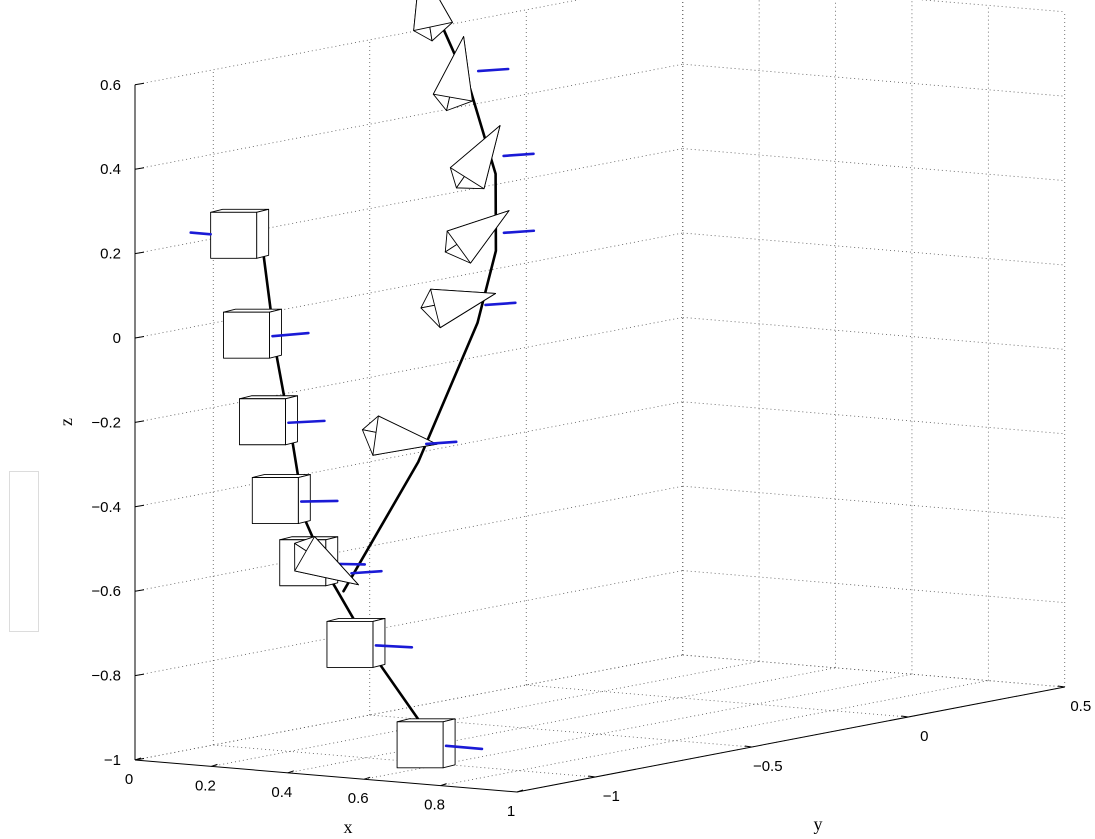 The height and width of the screenshot is (839, 1095). What do you see at coordinates (1080, 706) in the screenshot?
I see `y-tick-label: 0.5` at bounding box center [1080, 706].